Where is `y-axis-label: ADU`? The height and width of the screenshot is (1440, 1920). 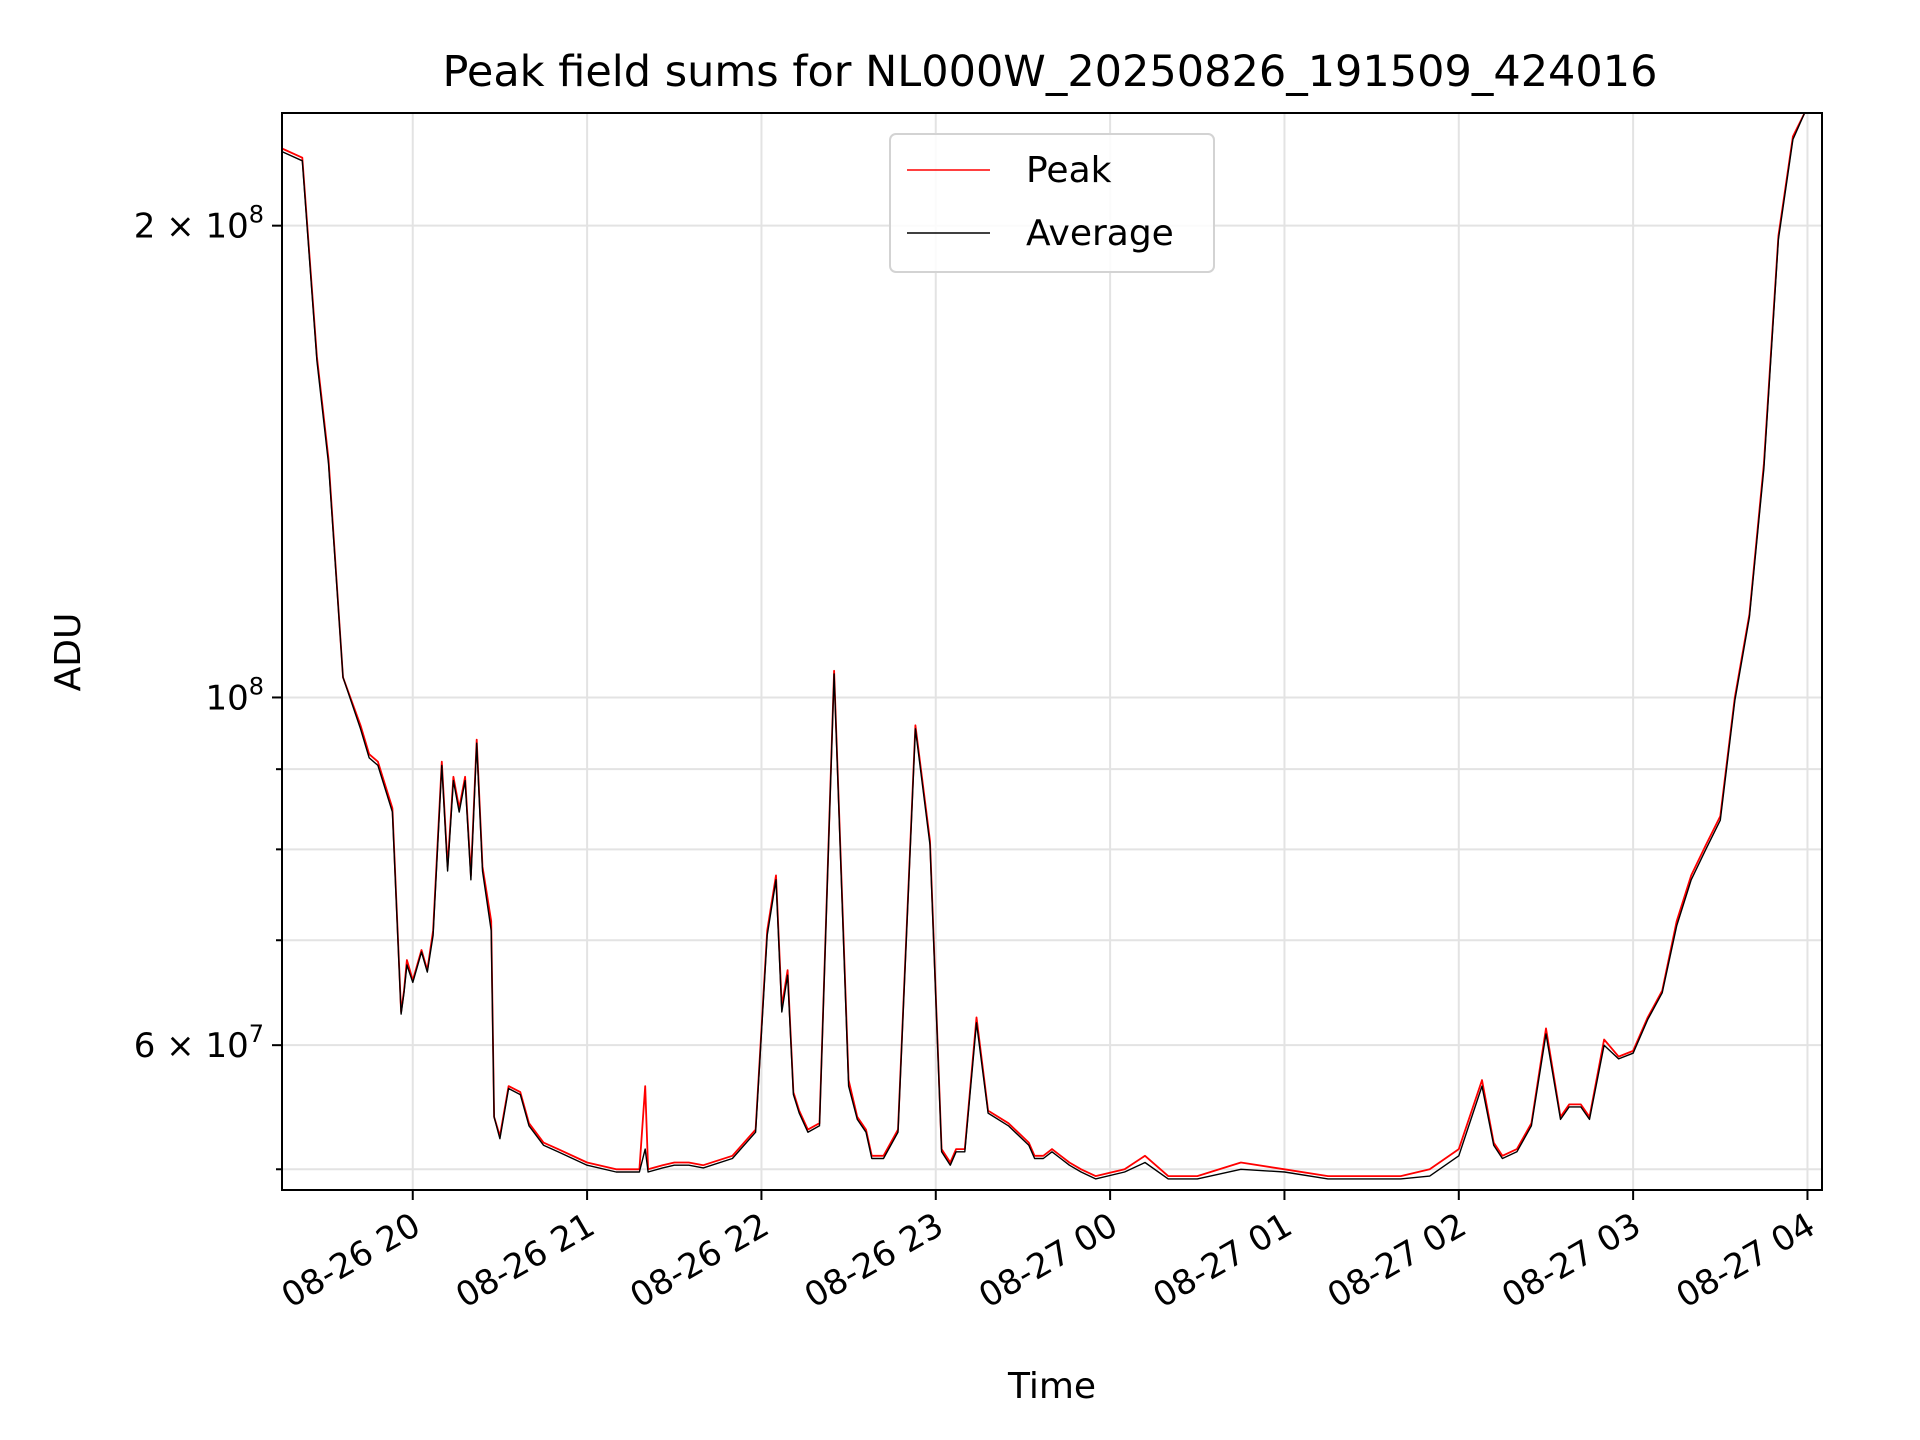 y-axis-label: ADU is located at coordinates (68, 652).